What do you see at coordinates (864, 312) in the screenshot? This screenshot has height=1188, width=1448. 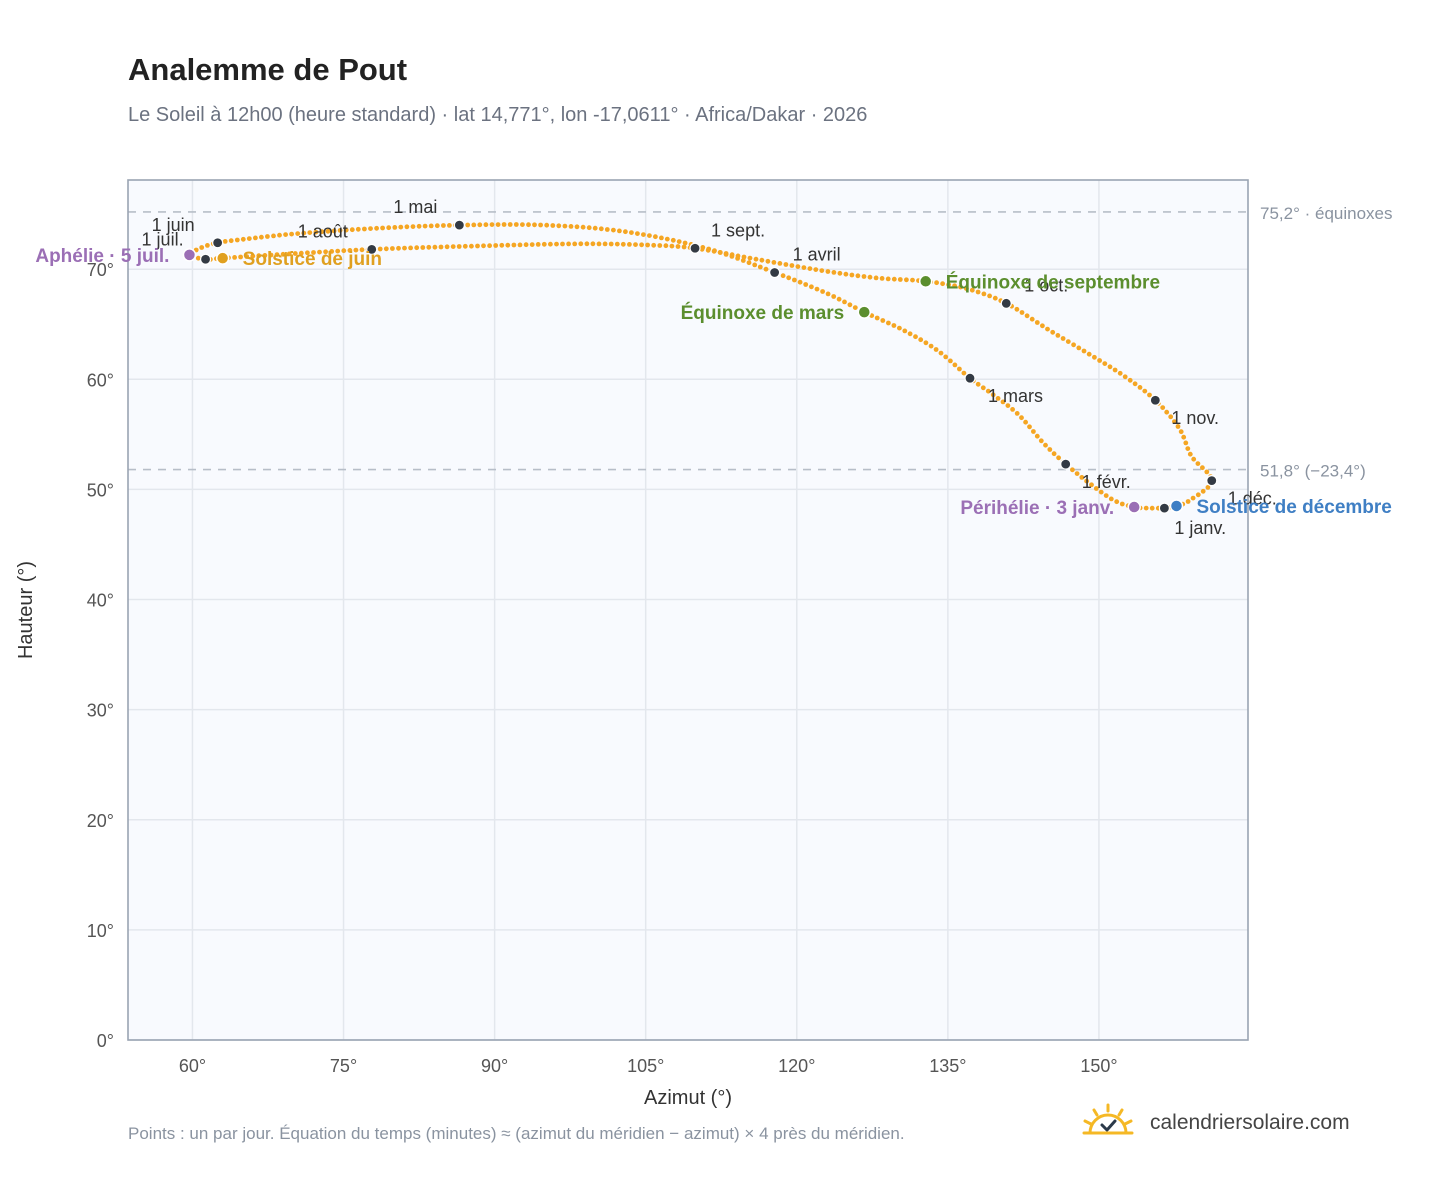 I see `event-marker` at bounding box center [864, 312].